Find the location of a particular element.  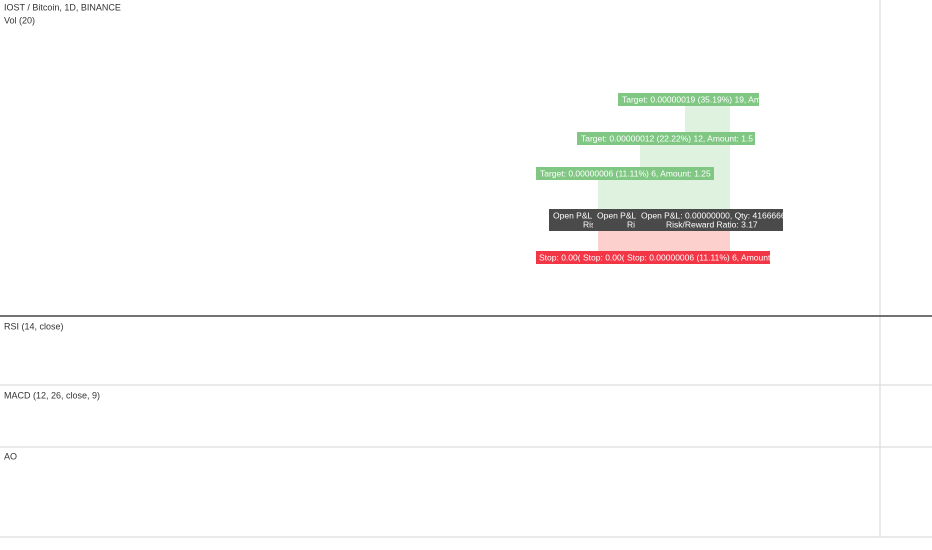

target-zone is located at coordinates (664, 194).